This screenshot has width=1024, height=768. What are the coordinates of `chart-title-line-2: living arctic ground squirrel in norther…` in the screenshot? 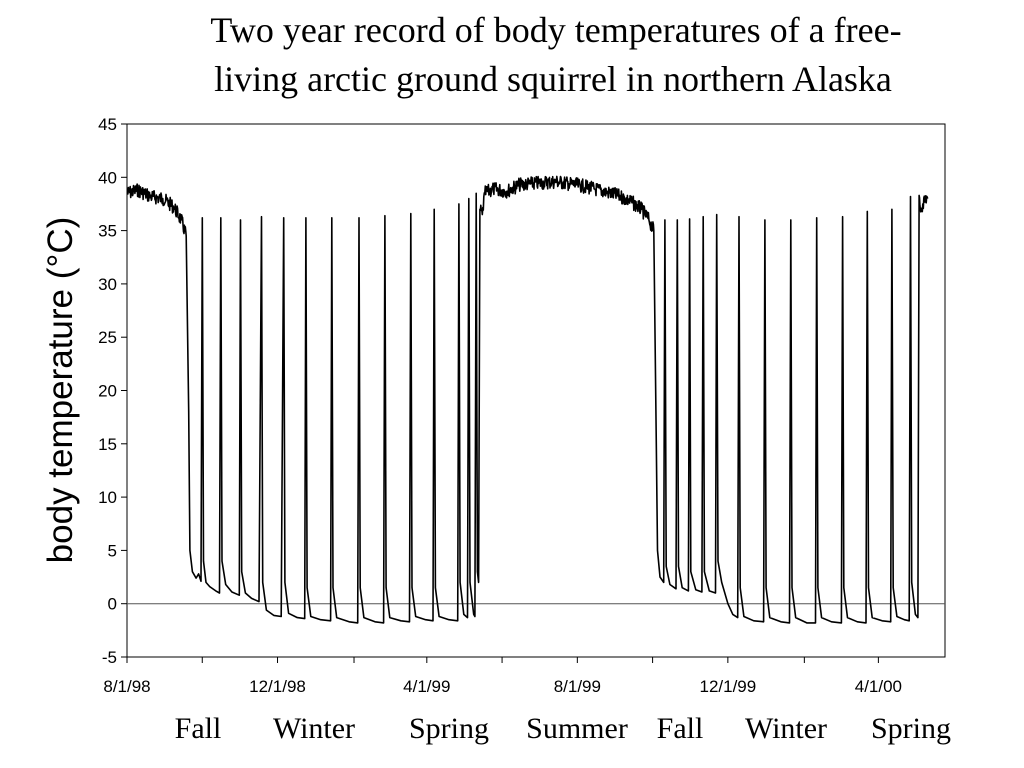 It's located at (553, 79).